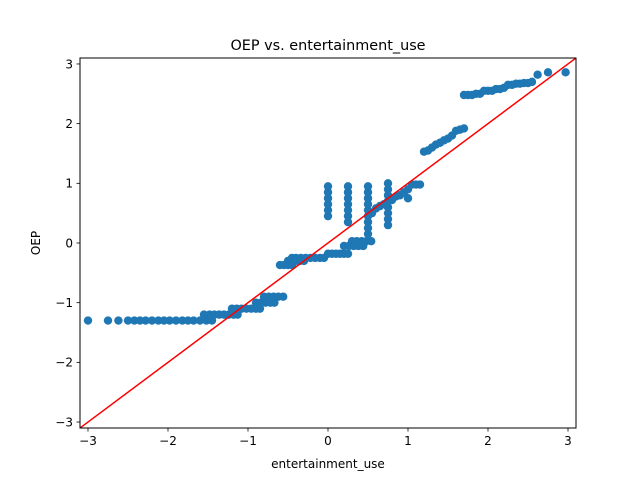  What do you see at coordinates (408, 441) in the screenshot?
I see `x-tick-label: 1` at bounding box center [408, 441].